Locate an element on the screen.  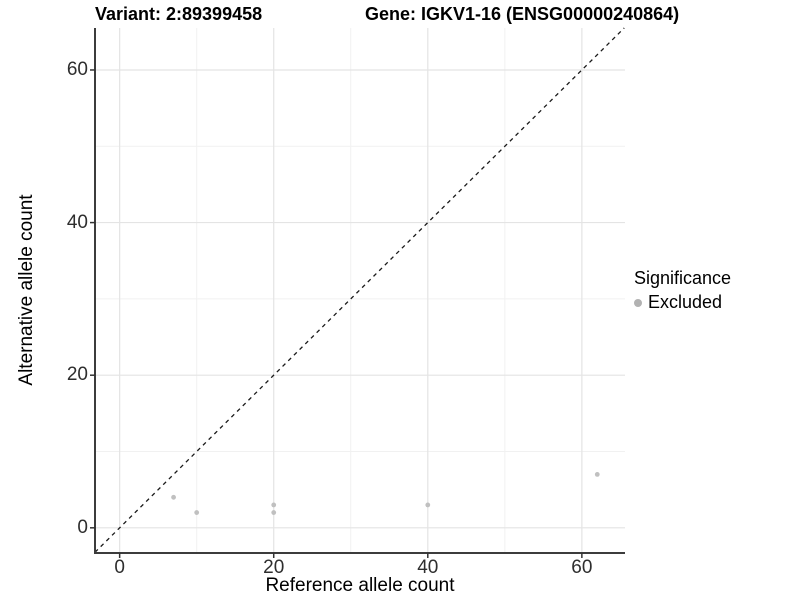
x-tick-label: 20 is located at coordinates (274, 567).